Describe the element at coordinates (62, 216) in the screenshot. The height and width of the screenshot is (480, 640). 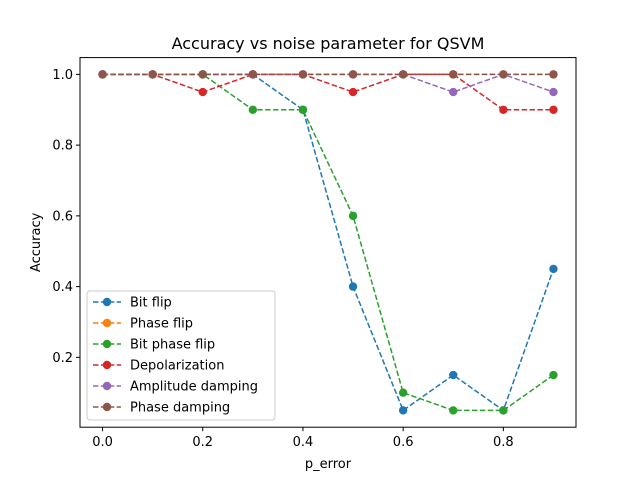
I see `y-tick-label: 0.6` at that location.